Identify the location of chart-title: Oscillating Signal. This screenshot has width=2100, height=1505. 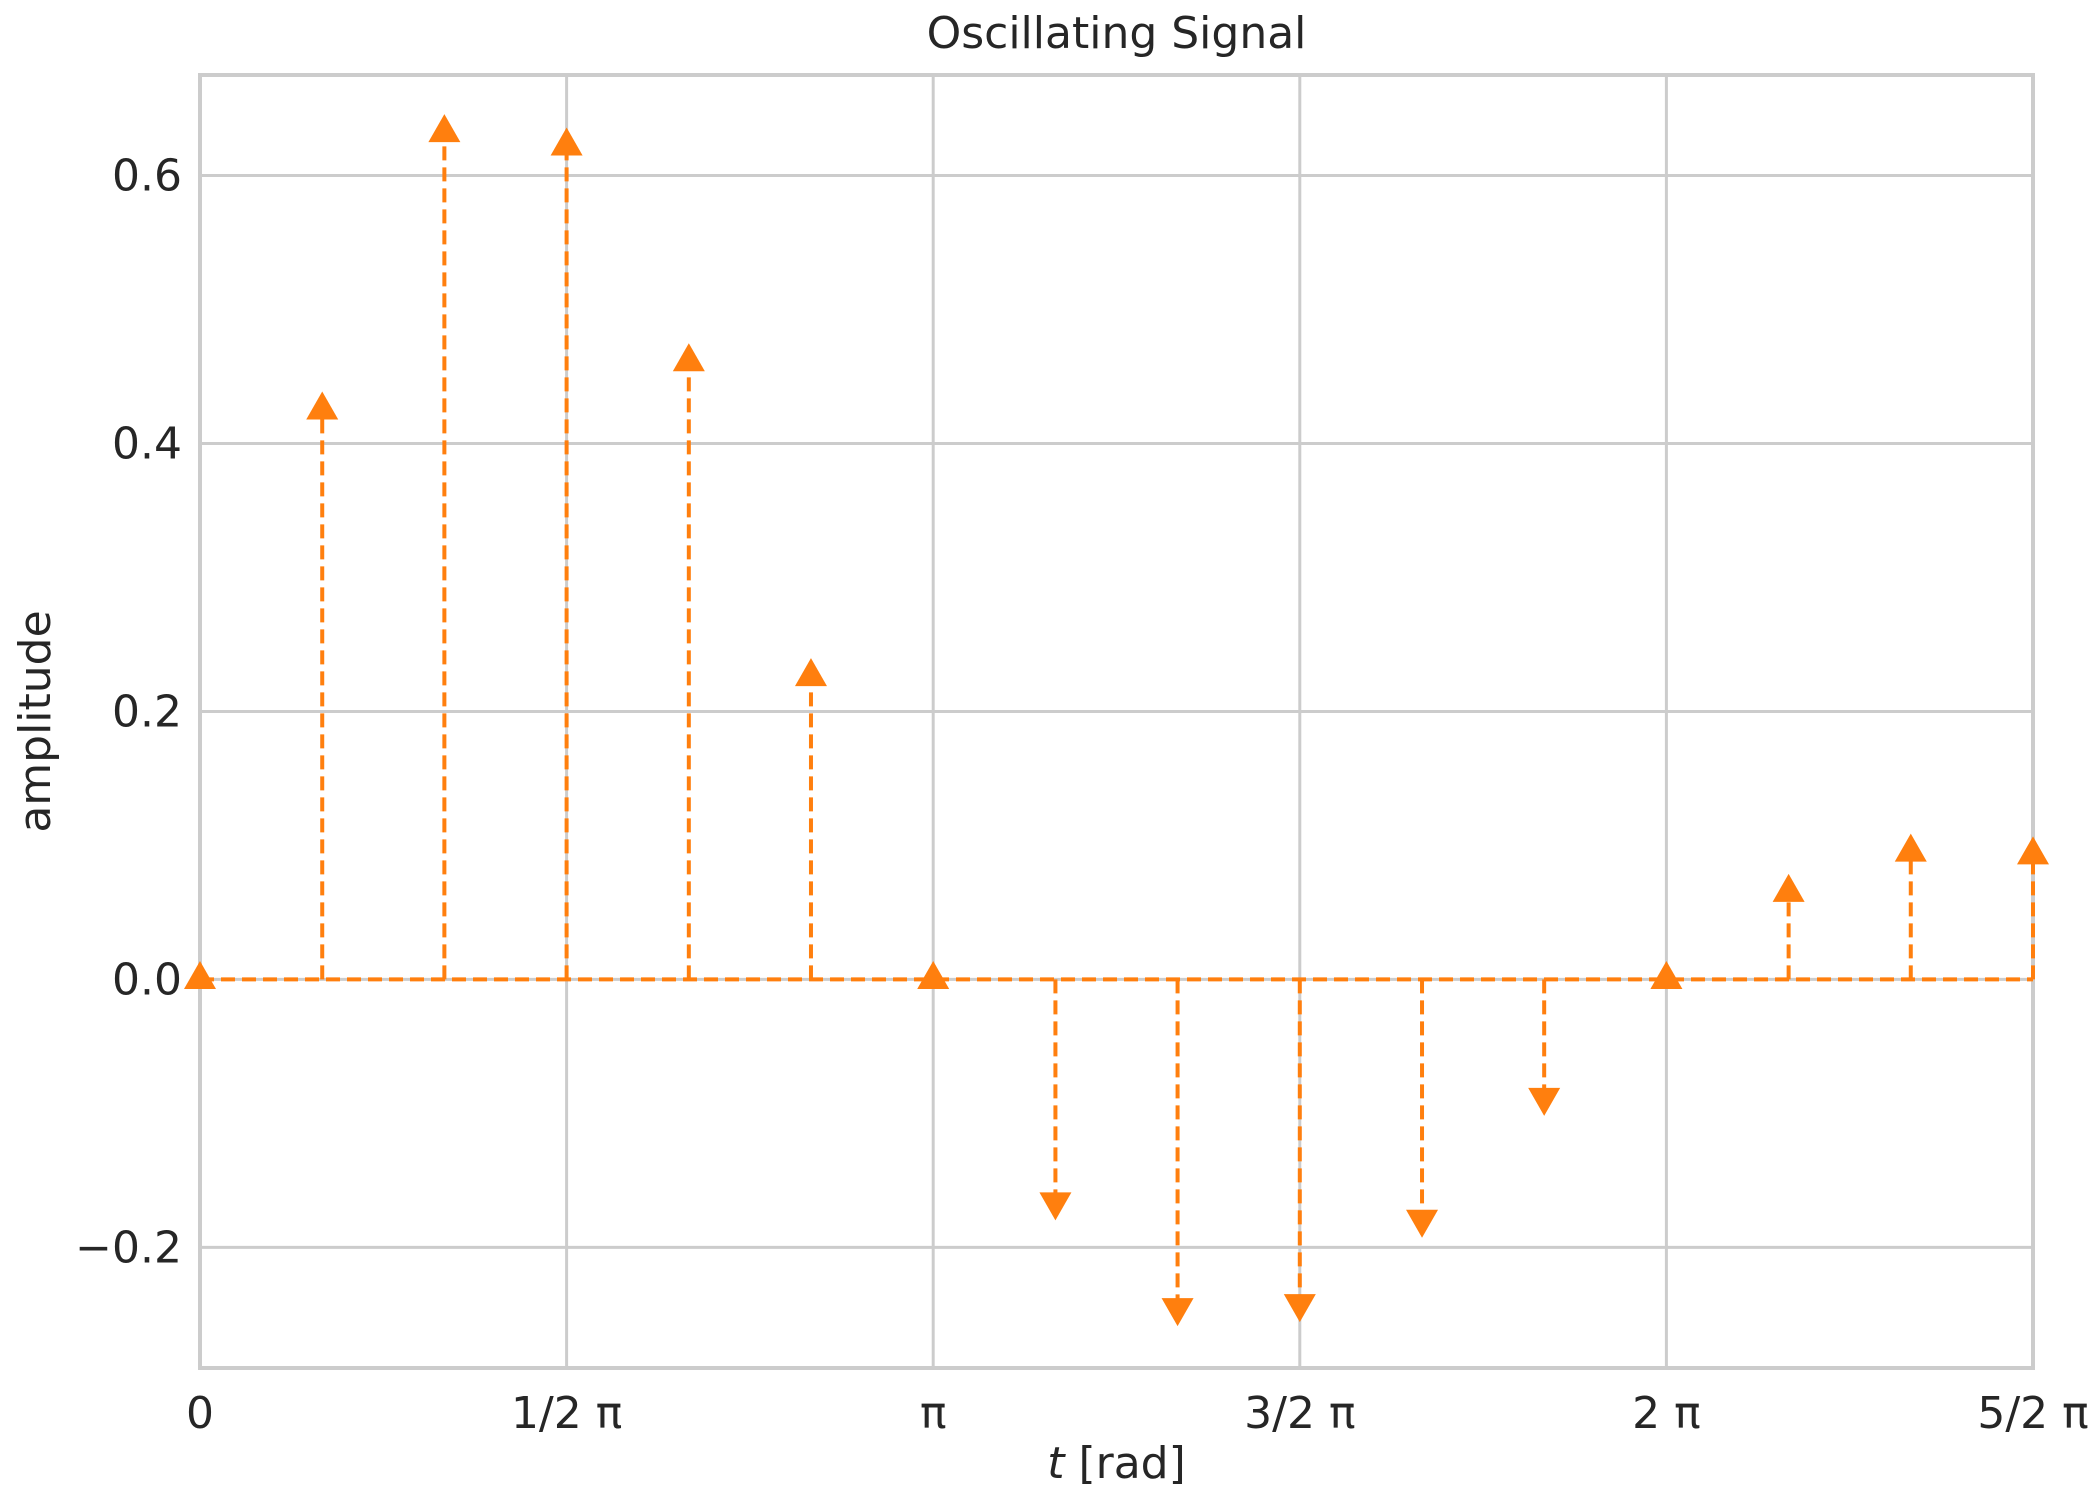
(1117, 33).